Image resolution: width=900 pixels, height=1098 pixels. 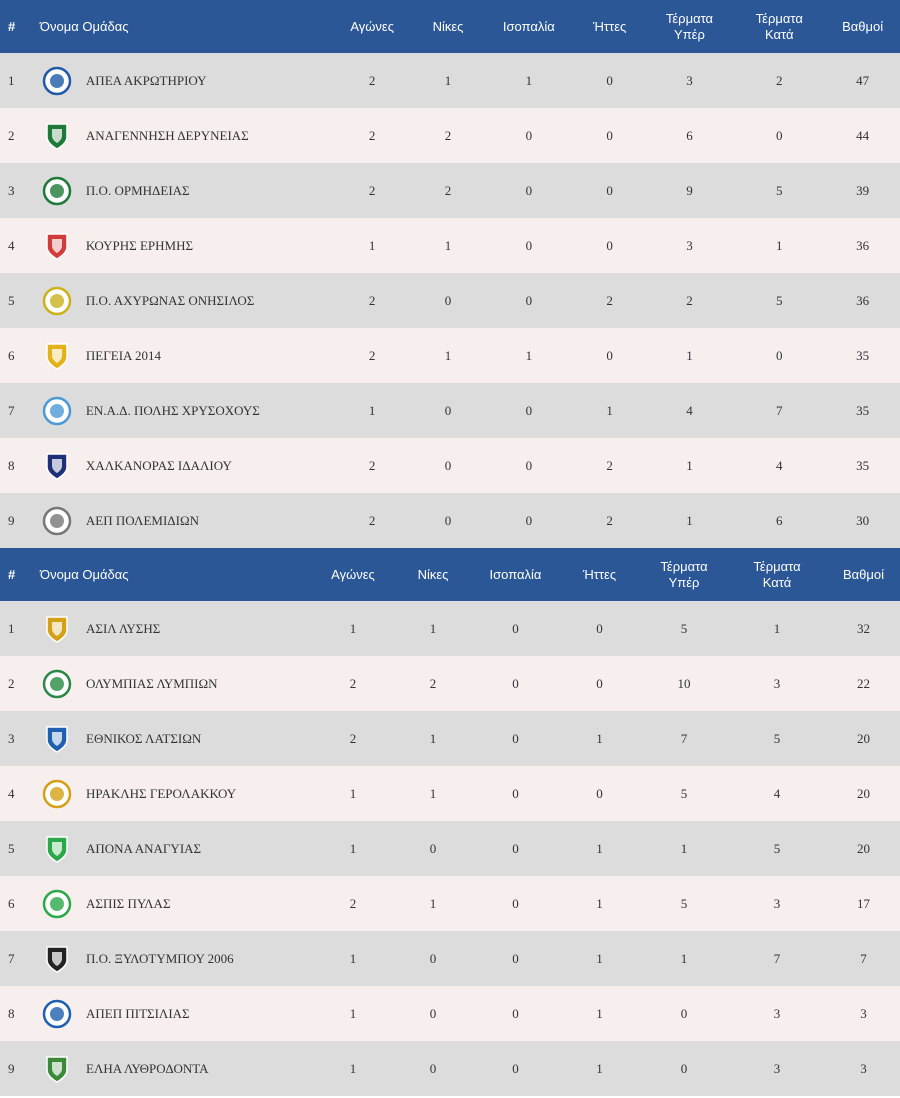 I want to click on position-cell: 3, so click(x=11, y=190).